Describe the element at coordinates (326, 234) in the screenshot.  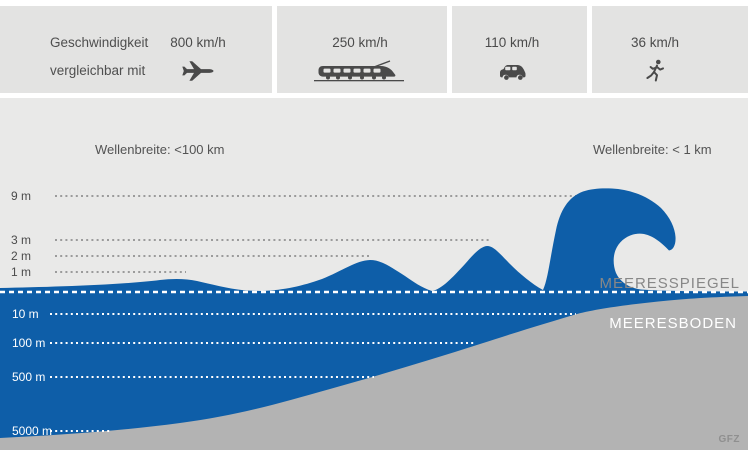
I see `height-gridlines` at that location.